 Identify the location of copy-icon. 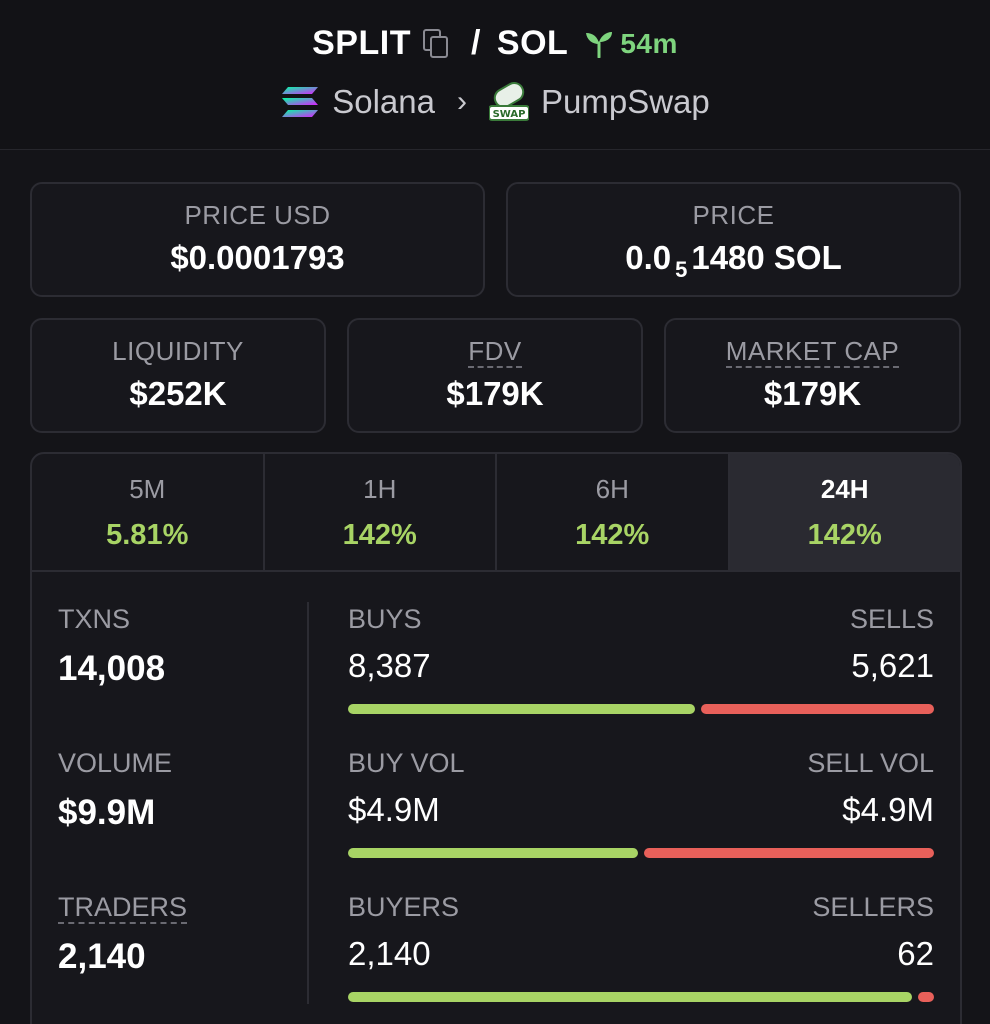
(435, 43).